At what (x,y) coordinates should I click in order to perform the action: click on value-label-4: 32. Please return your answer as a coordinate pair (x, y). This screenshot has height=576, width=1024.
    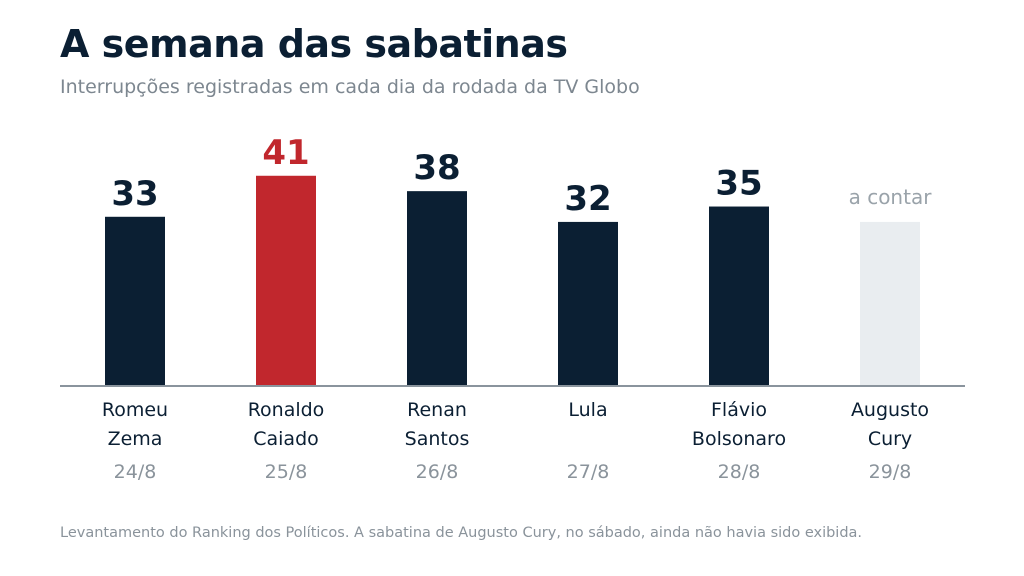
    Looking at the image, I should click on (587, 199).